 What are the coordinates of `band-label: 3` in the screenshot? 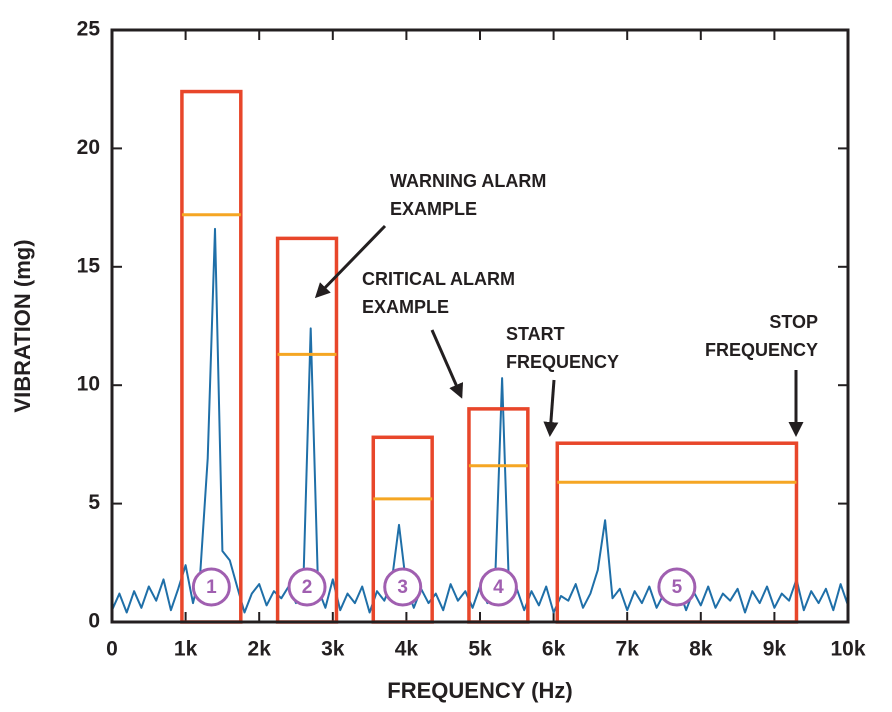 It's located at (402, 587).